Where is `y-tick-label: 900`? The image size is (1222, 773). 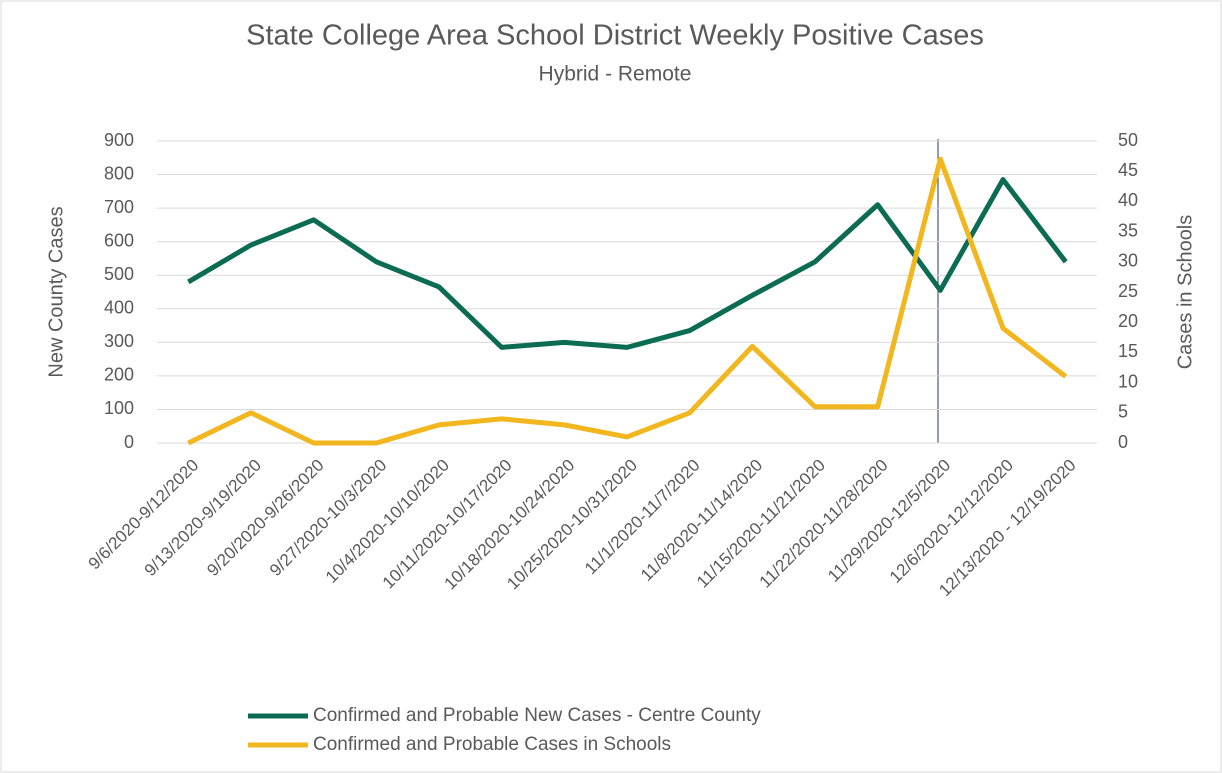
y-tick-label: 900 is located at coordinates (119, 140).